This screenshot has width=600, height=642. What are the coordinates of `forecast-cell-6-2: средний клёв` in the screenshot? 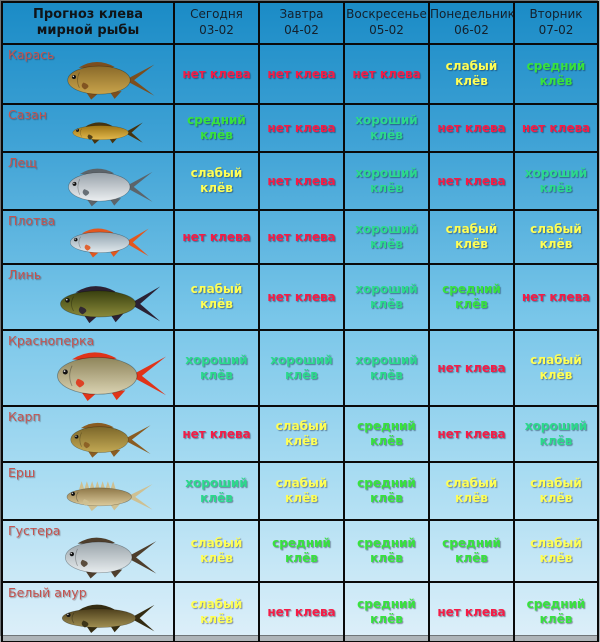 It's located at (386, 434).